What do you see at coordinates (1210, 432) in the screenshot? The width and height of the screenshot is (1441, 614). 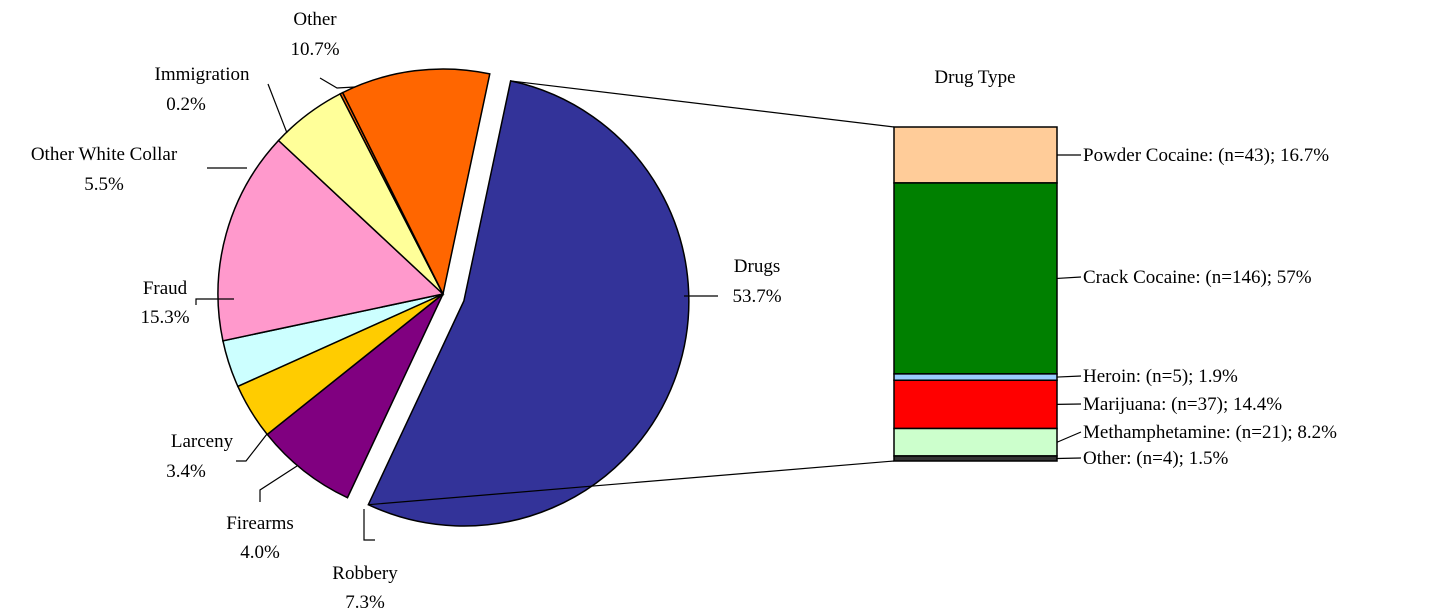 I see `bar-label-methamphetamine: Methamphetamine: (n=21); 8.2%` at bounding box center [1210, 432].